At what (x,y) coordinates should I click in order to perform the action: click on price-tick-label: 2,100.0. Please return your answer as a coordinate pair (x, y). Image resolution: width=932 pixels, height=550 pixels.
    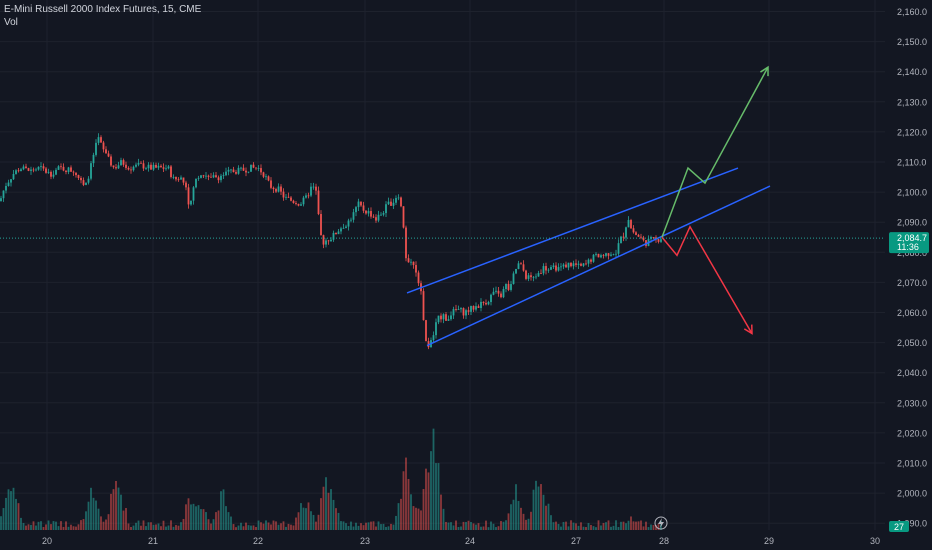
    Looking at the image, I should click on (912, 193).